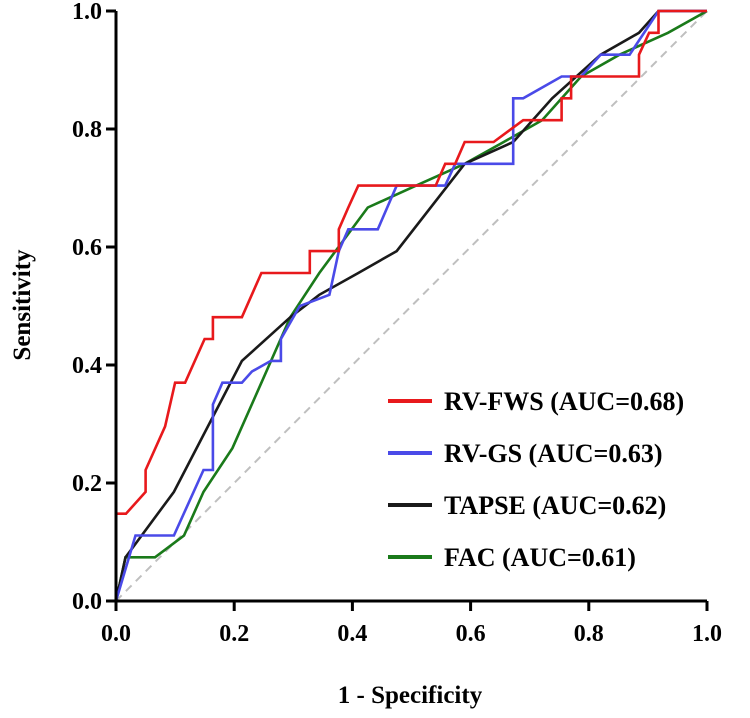 This screenshot has height=718, width=750. Describe the element at coordinates (87, 366) in the screenshot. I see `y-tick-label: 0.4` at that location.